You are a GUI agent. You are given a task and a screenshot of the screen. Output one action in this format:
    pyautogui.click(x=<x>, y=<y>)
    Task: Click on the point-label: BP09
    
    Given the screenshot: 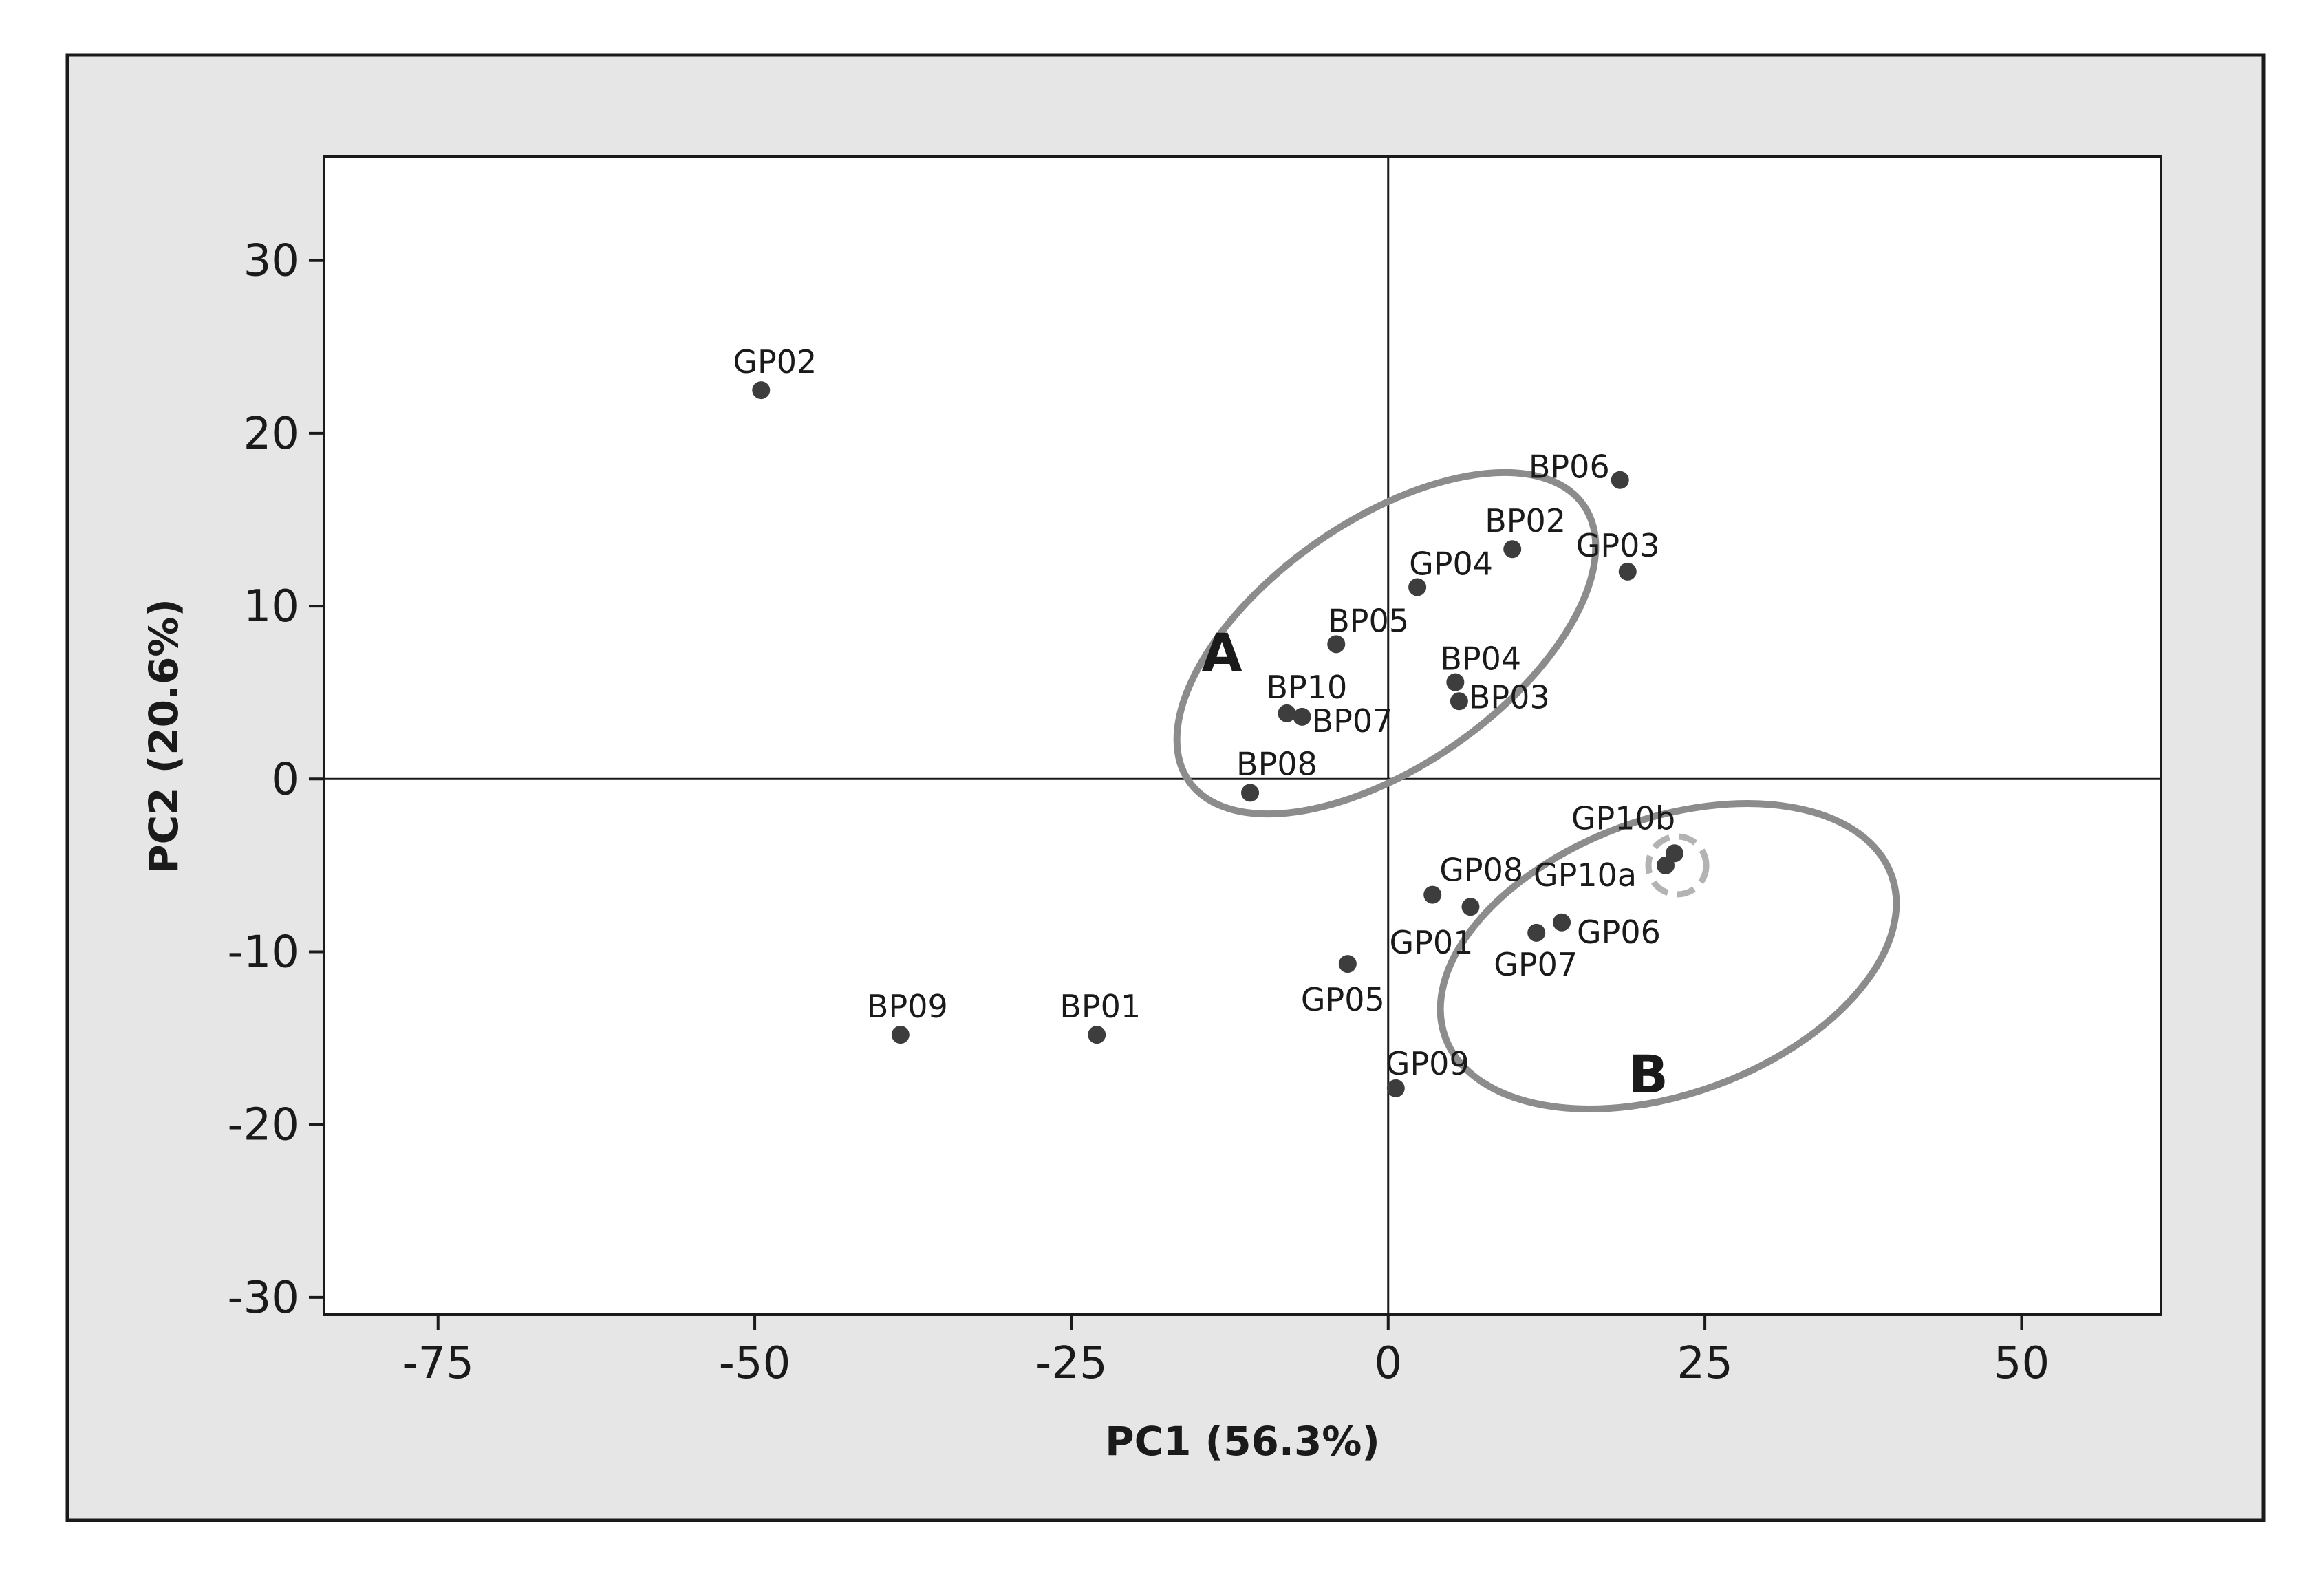 What is the action you would take?
    pyautogui.click(x=907, y=1006)
    